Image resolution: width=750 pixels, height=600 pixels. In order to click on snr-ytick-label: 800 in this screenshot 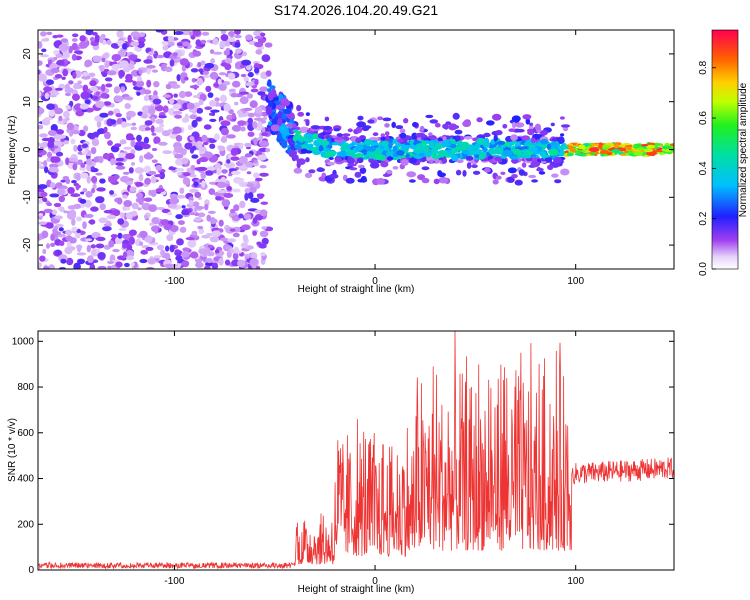, I will do `click(25, 387)`.